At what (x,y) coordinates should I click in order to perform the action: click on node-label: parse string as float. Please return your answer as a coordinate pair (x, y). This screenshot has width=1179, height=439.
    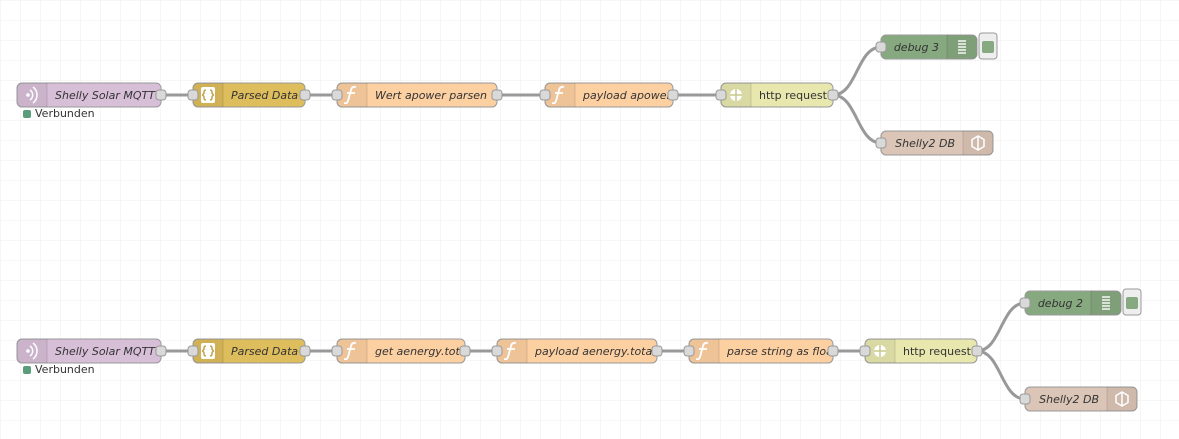
    Looking at the image, I should click on (782, 351).